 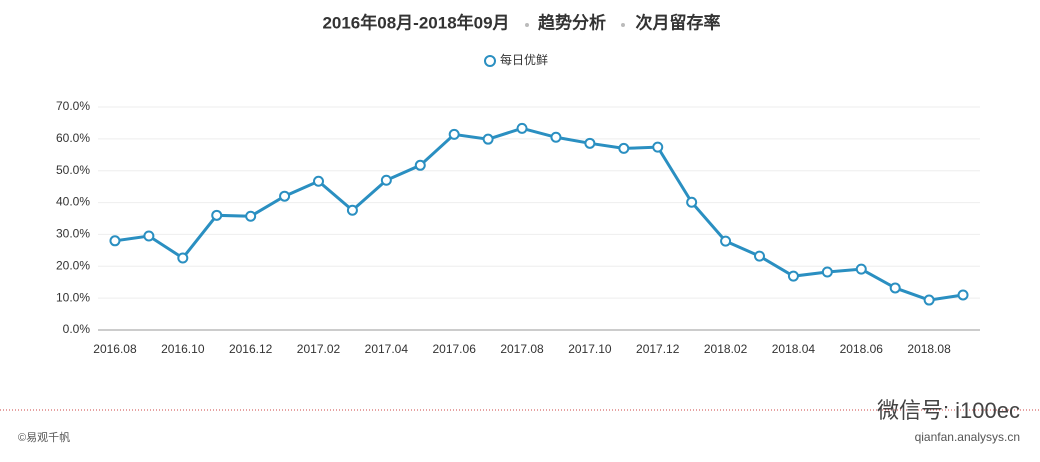 What do you see at coordinates (115, 349) in the screenshot?
I see `x-tick-label: 2016.08` at bounding box center [115, 349].